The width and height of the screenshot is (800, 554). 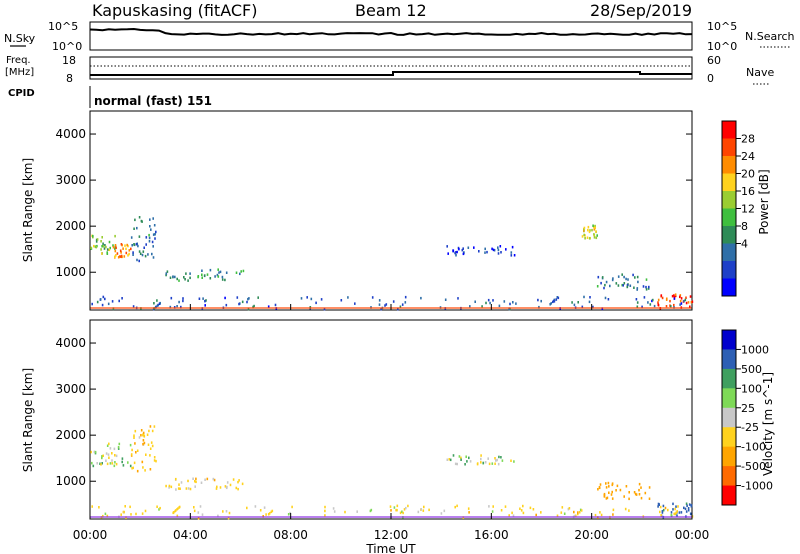 I want to click on freq-panel-frame, so click(x=391, y=68).